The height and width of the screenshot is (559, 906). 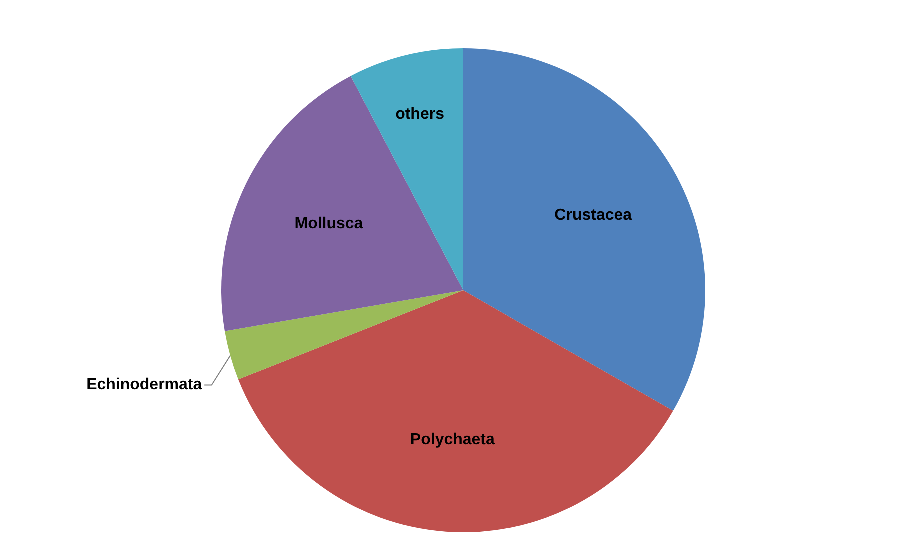 What do you see at coordinates (420, 114) in the screenshot?
I see `slice-label: others` at bounding box center [420, 114].